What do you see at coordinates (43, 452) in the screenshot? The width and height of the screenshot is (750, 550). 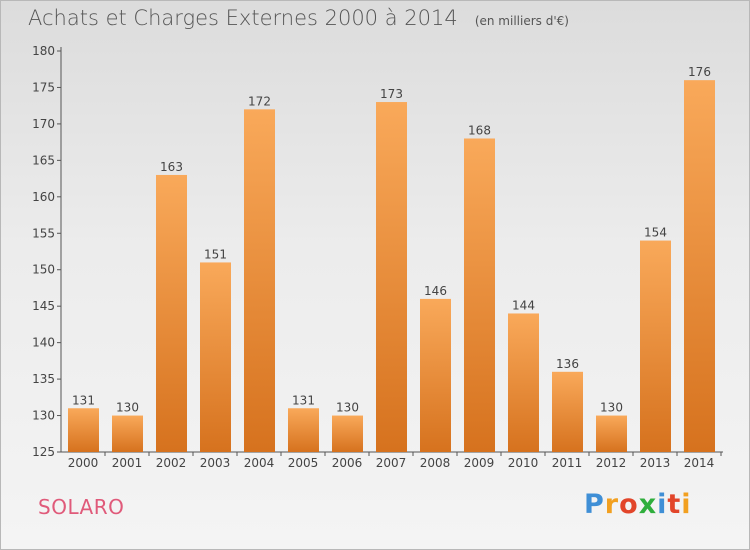 I see `y-tick-label: 125` at bounding box center [43, 452].